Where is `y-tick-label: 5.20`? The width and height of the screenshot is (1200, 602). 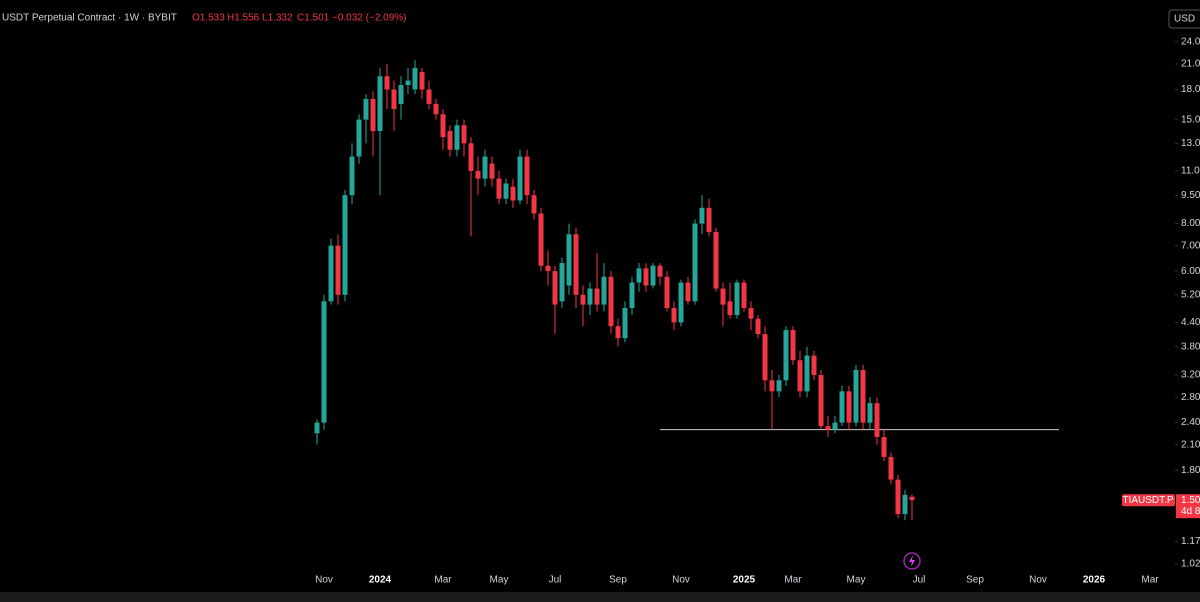
y-tick-label: 5.20 is located at coordinates (1190, 294).